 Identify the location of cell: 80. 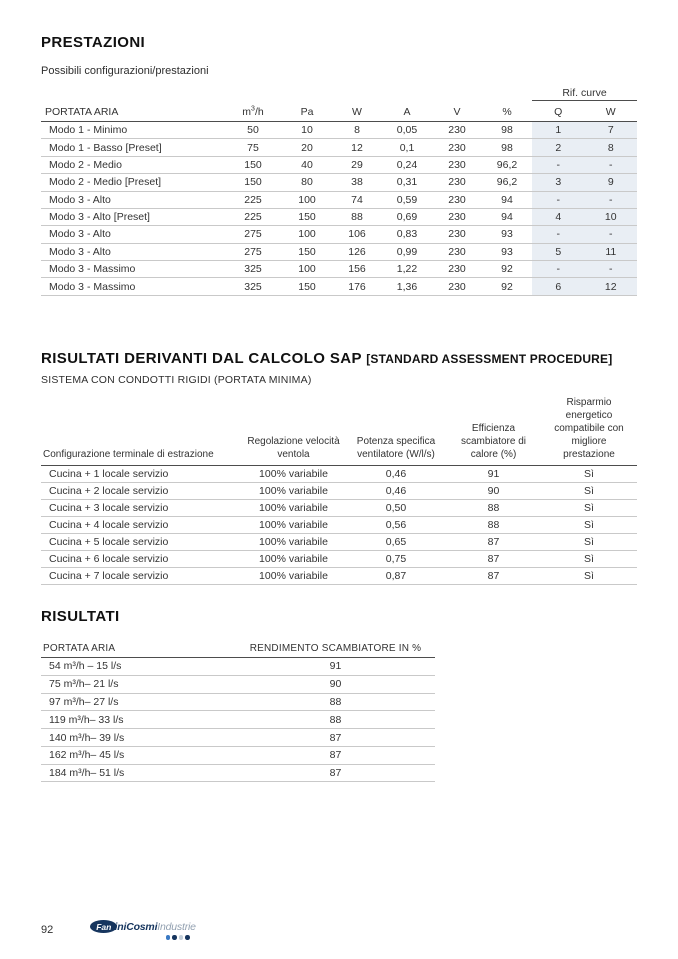
(307, 182).